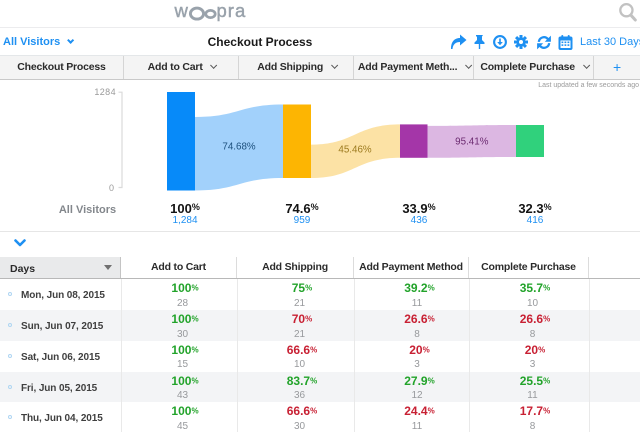  Describe the element at coordinates (232, 10) in the screenshot. I see `svg-text: pra` at that location.